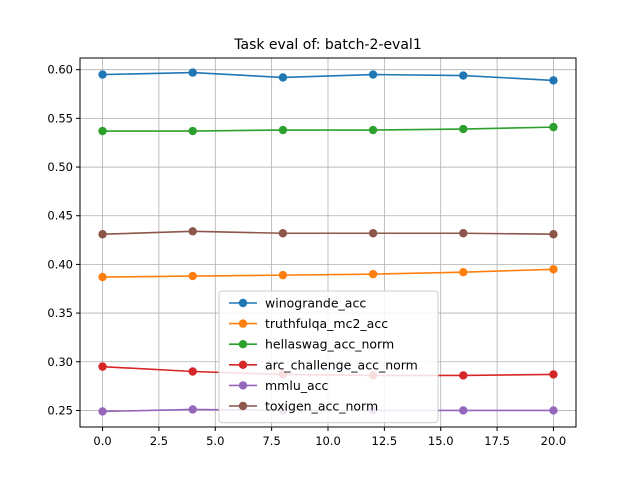  I want to click on y-tick-label: 0.45, so click(60, 216).